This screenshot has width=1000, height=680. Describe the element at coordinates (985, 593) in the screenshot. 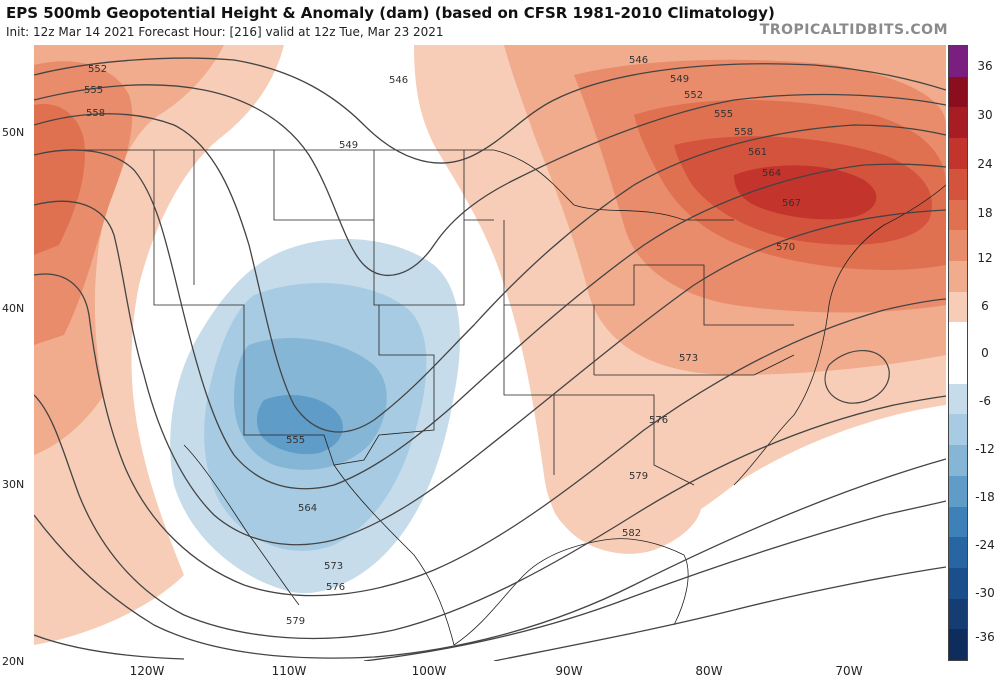

I see `colorbar-label: -30` at that location.